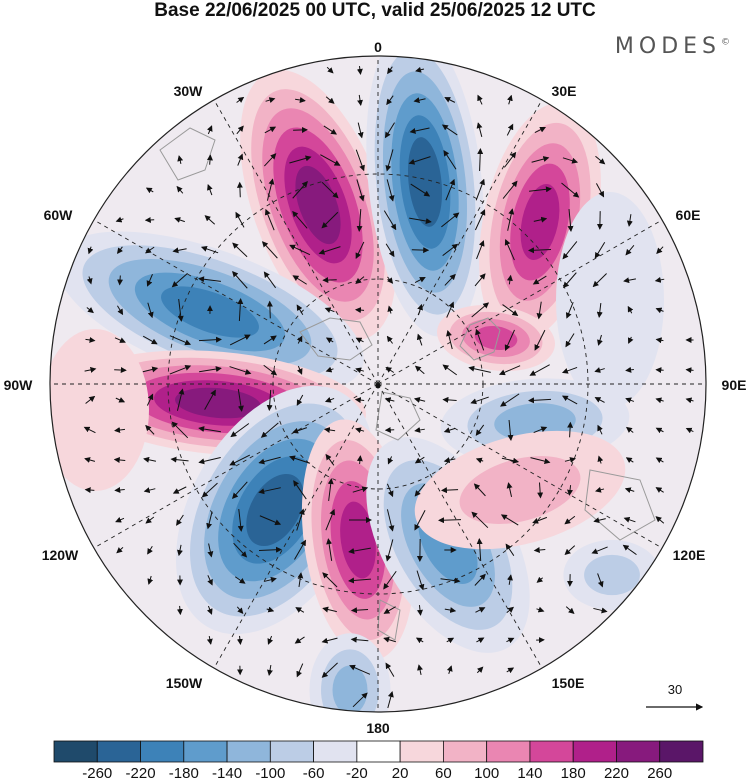 Image resolution: width=750 pixels, height=783 pixels. What do you see at coordinates (616, 773) in the screenshot?
I see `colorbar-tick-label: 220` at bounding box center [616, 773].